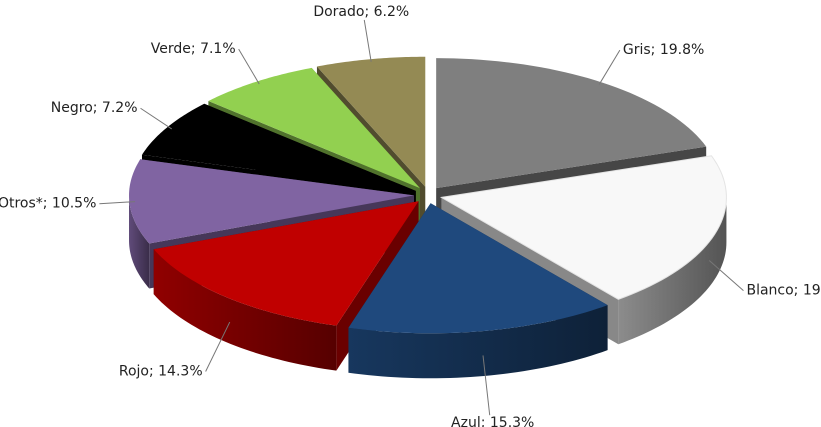 The width and height of the screenshot is (821, 427). I want to click on data-label: Gris; 19.8%, so click(663, 50).